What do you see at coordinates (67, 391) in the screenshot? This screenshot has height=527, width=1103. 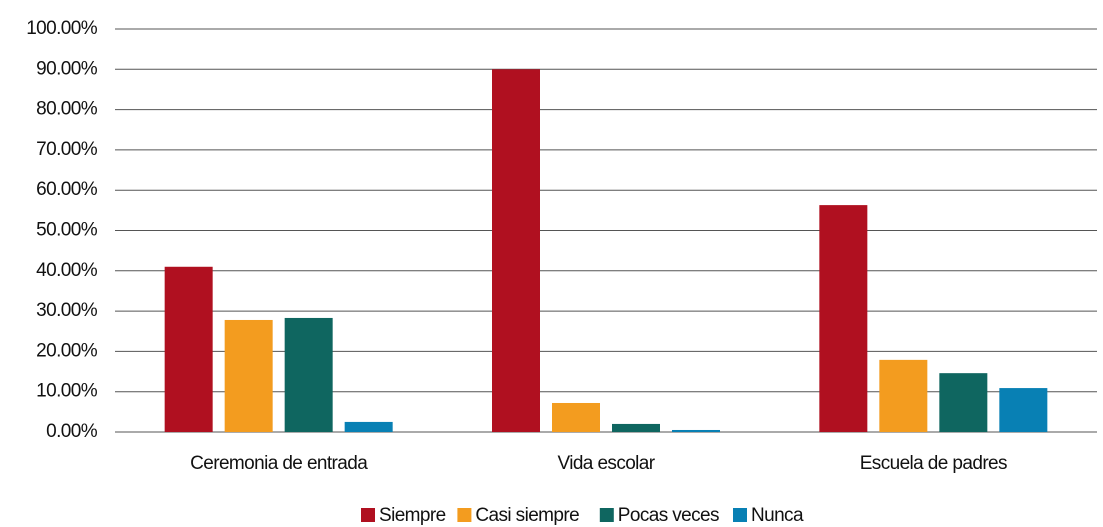 I see `y-tick-label: 10.00%` at bounding box center [67, 391].